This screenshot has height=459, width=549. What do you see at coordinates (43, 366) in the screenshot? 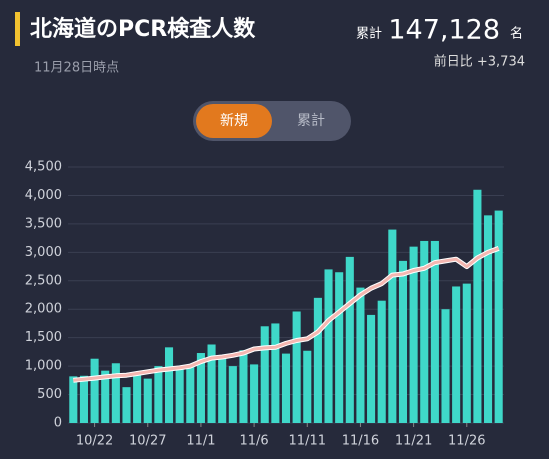
I see `y-tick-label: 1,000` at bounding box center [43, 366].